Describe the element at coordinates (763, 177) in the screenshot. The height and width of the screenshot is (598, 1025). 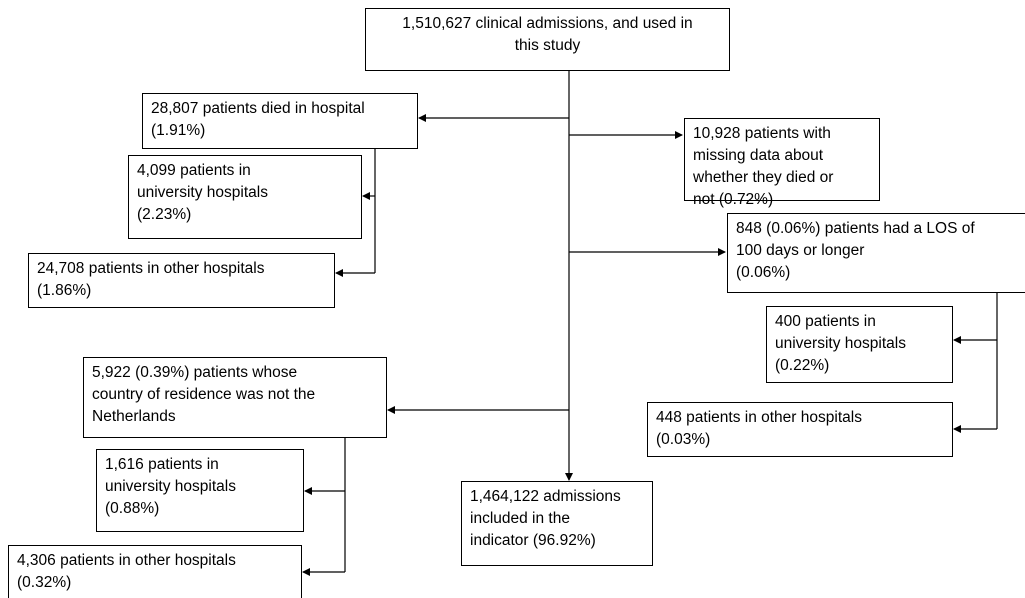
I see `box-text: whether they died or` at that location.